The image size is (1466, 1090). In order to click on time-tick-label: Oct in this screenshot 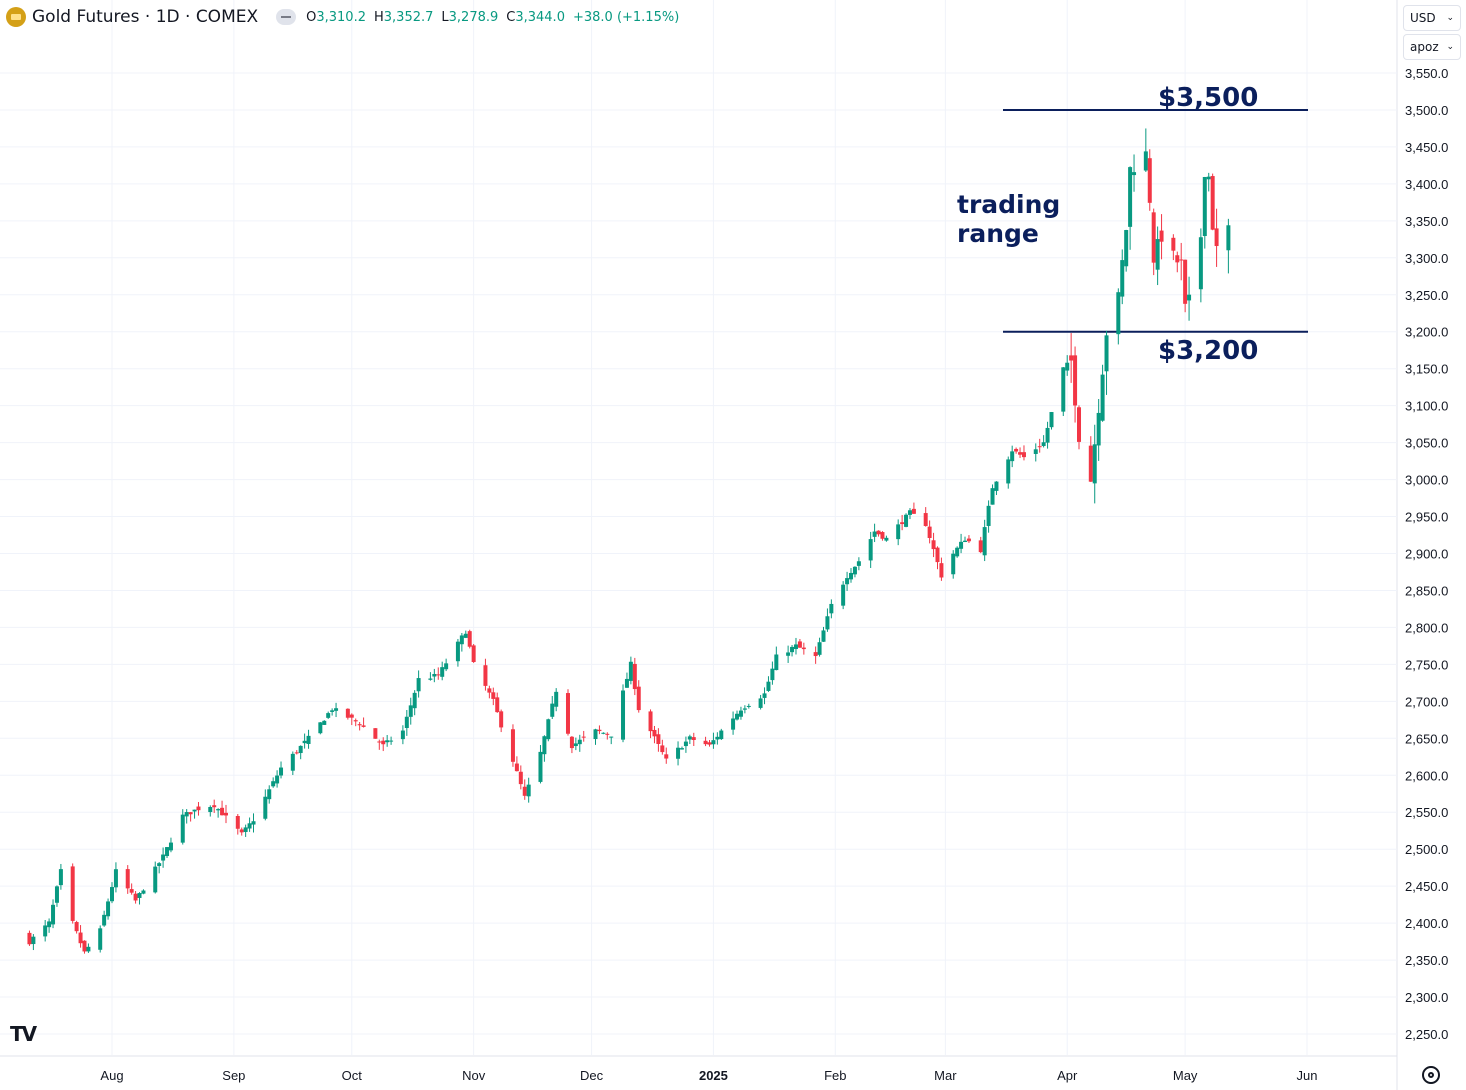, I will do `click(352, 1075)`.